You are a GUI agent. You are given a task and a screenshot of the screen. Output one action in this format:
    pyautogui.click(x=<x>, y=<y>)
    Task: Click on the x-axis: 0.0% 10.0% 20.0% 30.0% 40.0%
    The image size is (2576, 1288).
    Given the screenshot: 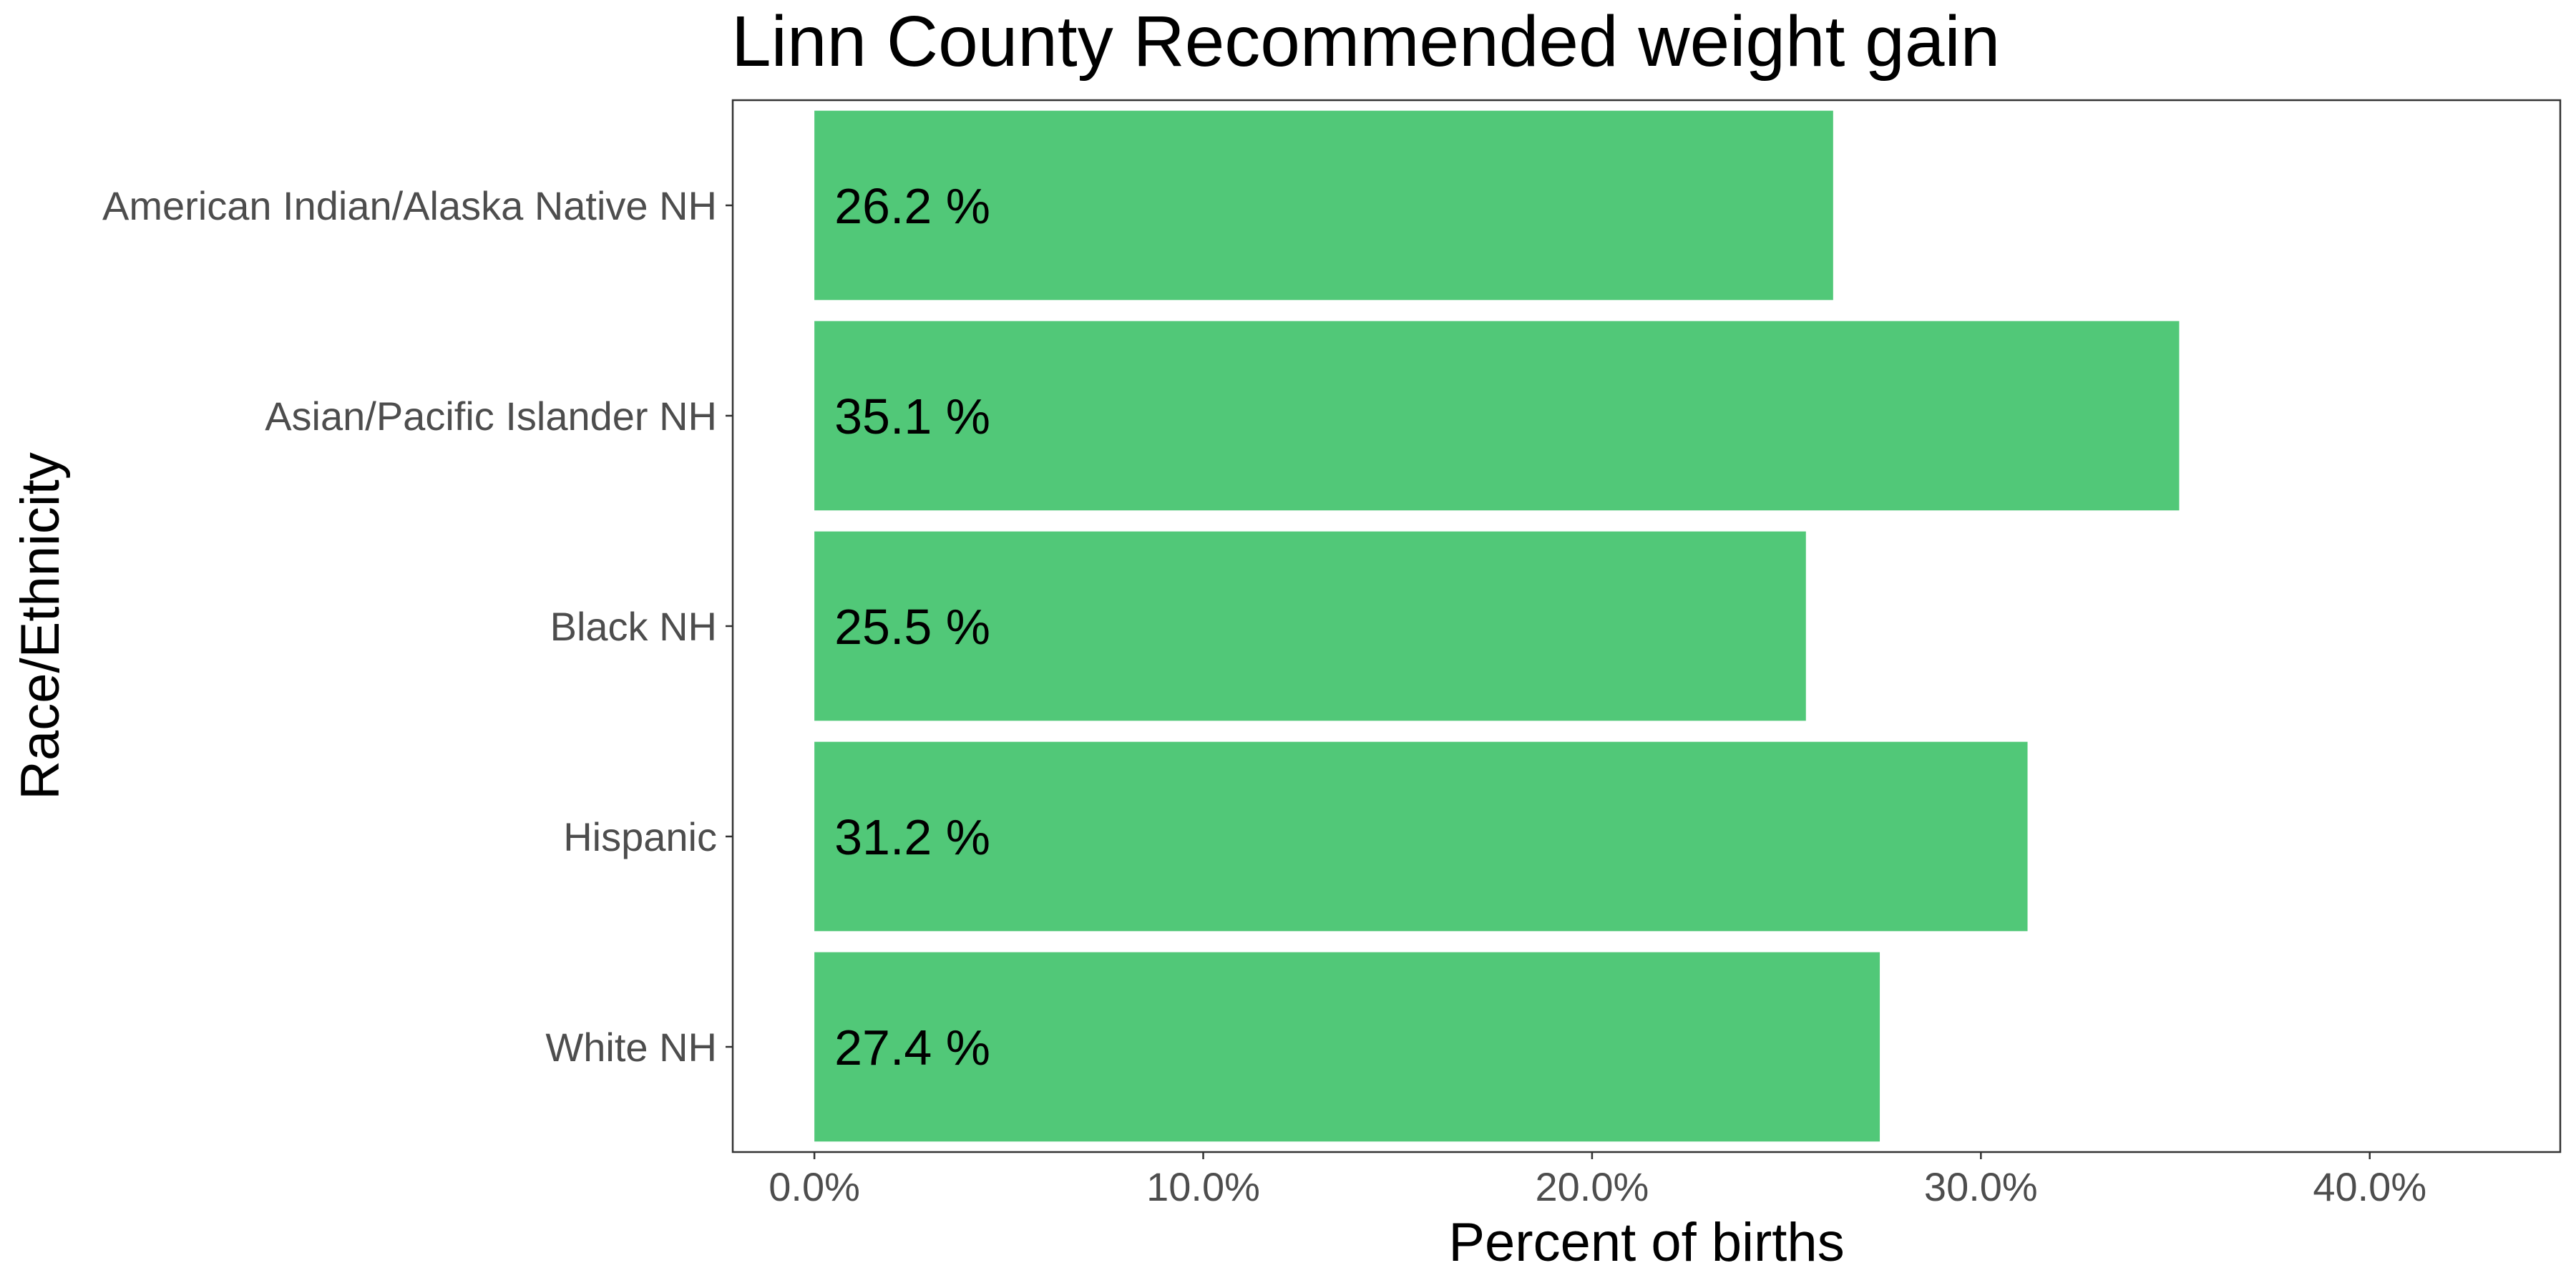 What is the action you would take?
    pyautogui.click(x=1597, y=1180)
    